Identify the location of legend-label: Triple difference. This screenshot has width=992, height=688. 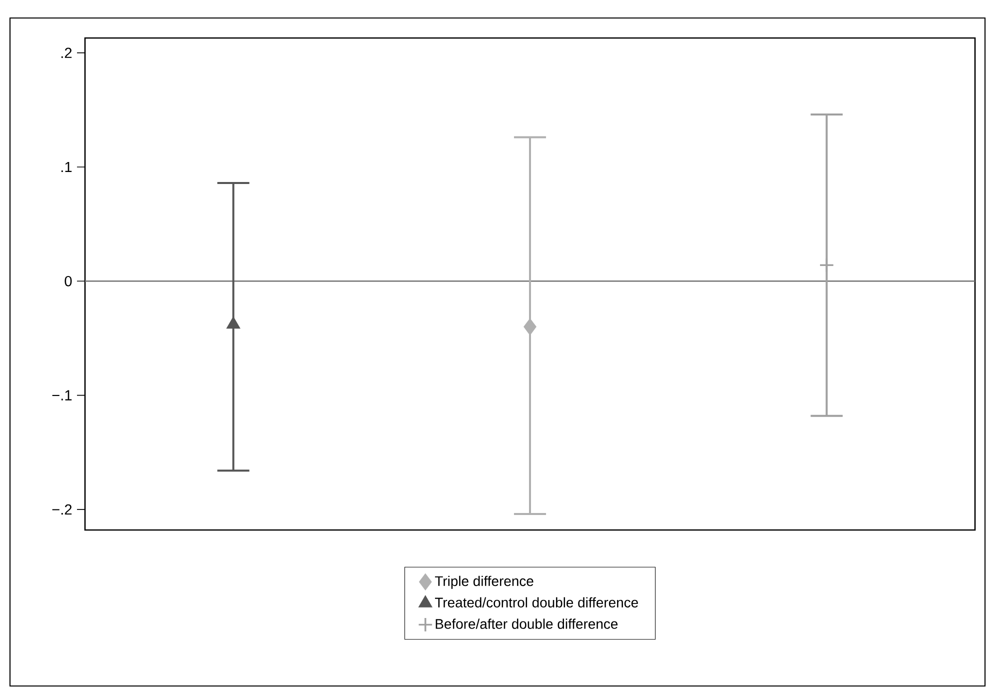
(484, 582).